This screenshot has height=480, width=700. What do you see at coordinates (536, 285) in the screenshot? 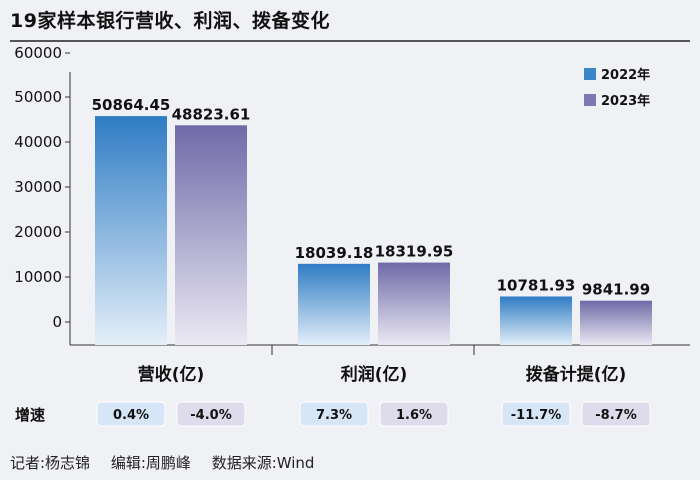
I see `data-label: 10781.93` at bounding box center [536, 285].